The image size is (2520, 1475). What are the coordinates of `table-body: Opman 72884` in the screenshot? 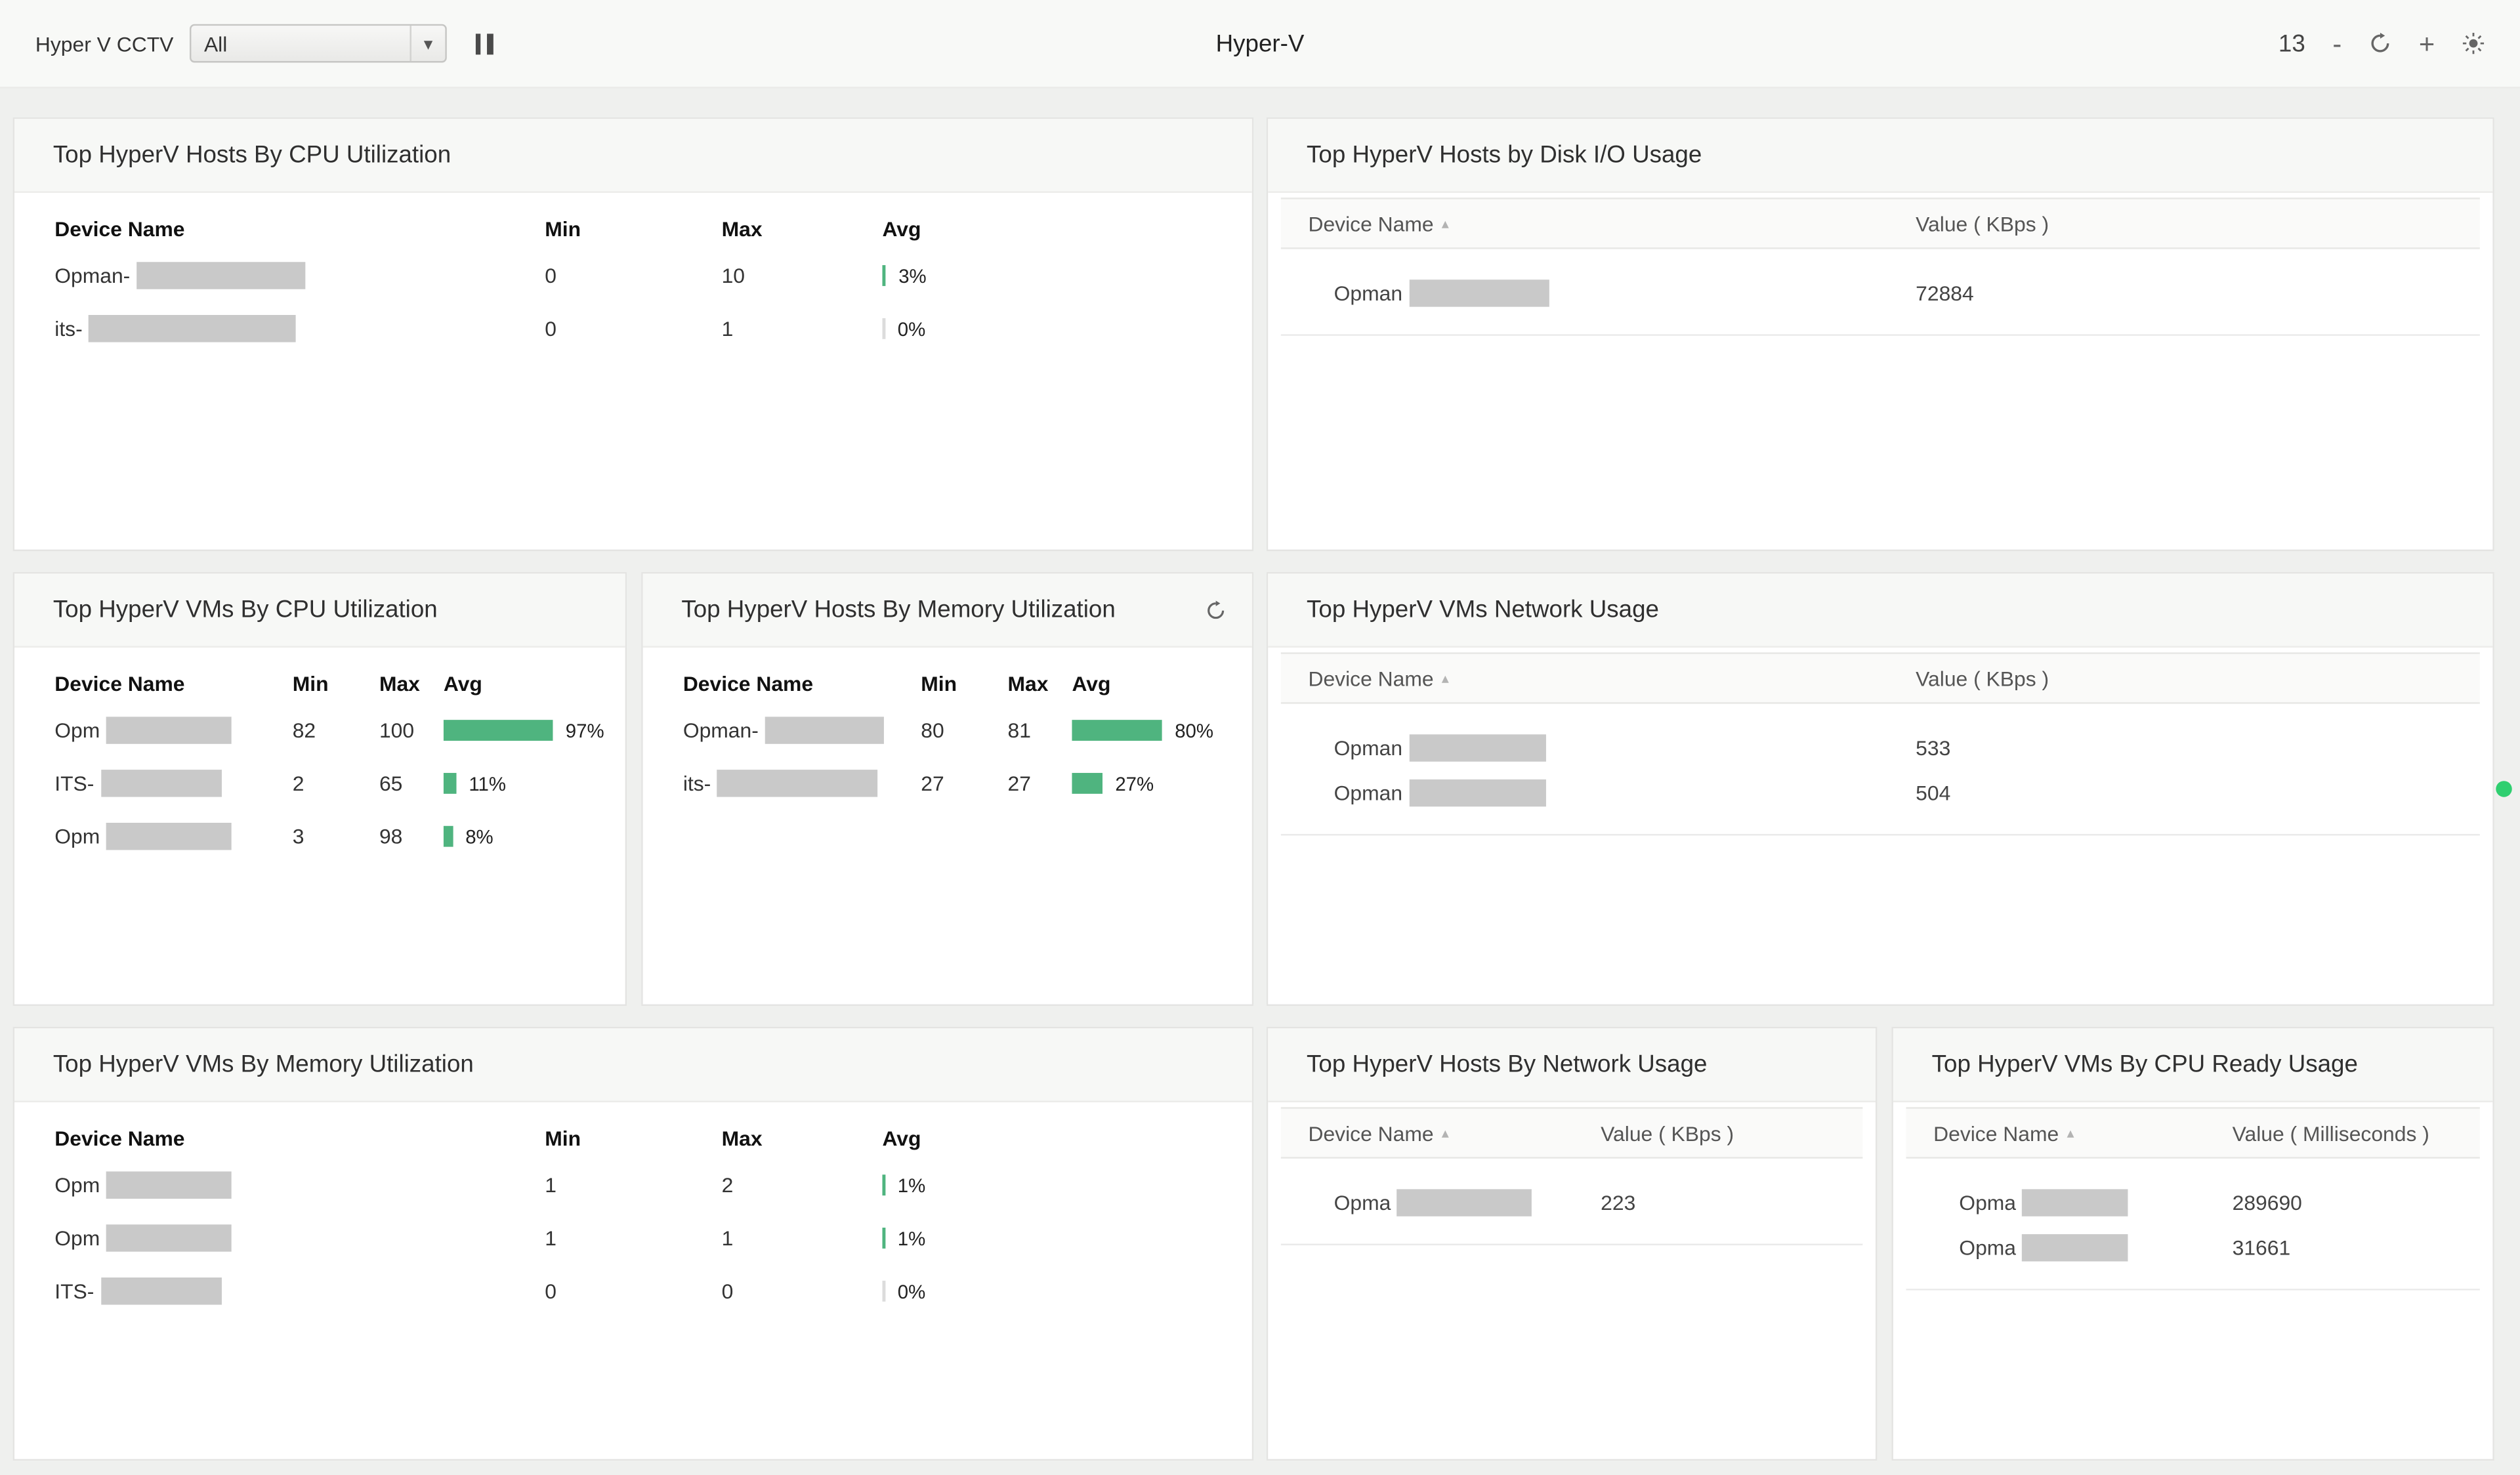 It's located at (1880, 292).